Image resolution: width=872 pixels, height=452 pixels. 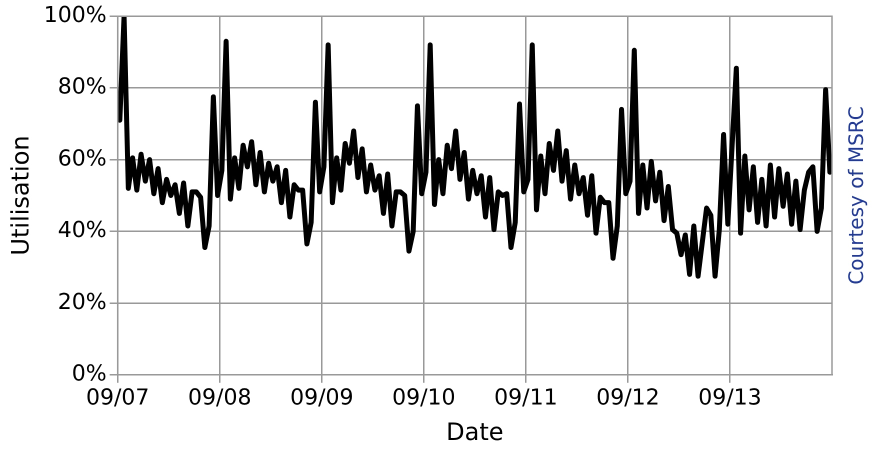 I want to click on x-tick-label: 09/10, so click(x=424, y=398).